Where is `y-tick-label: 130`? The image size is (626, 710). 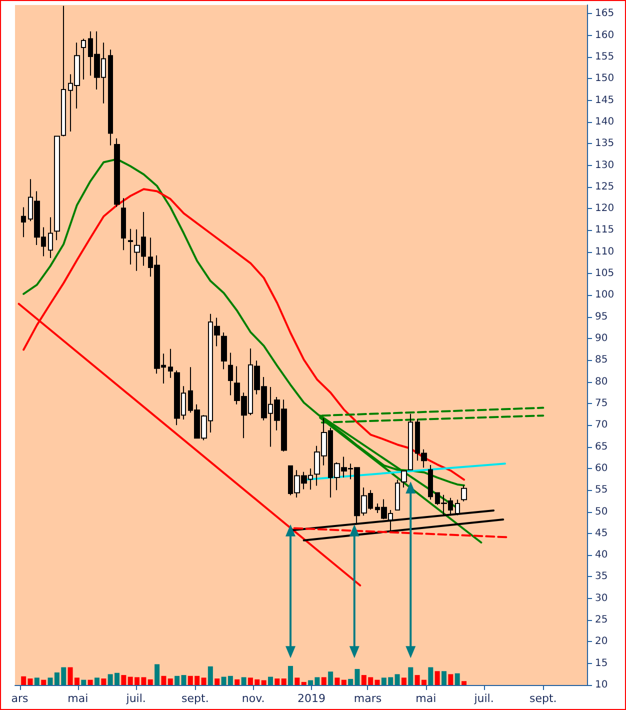
y-tick-label: 130 is located at coordinates (604, 165).